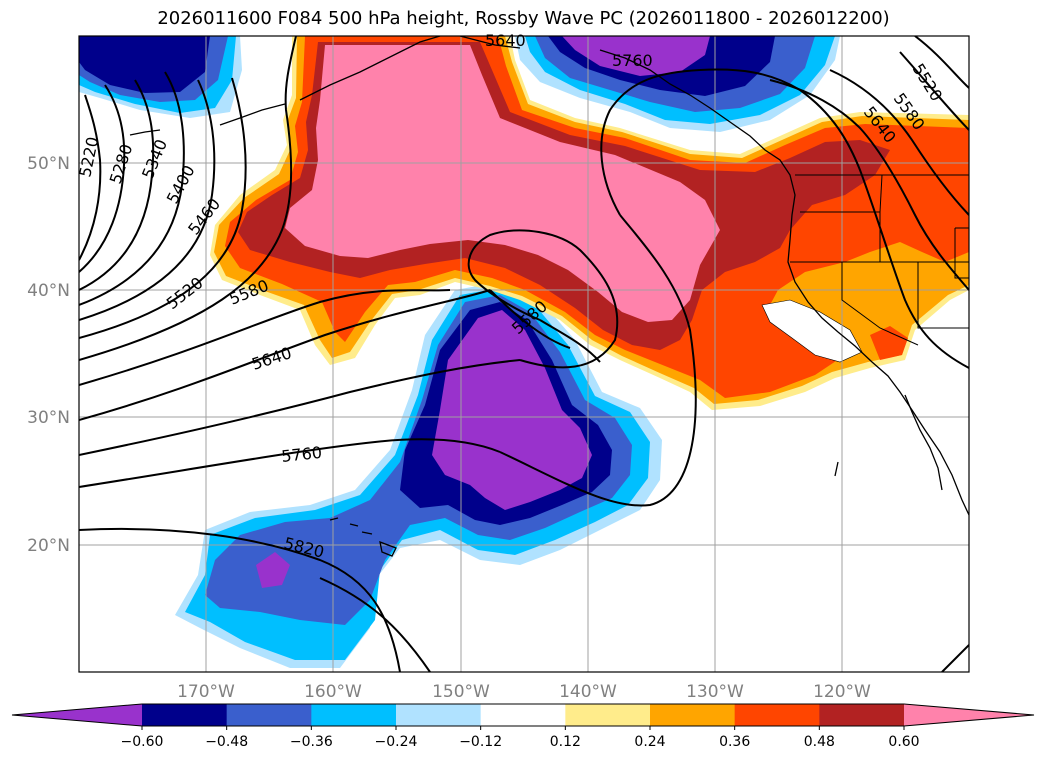 The height and width of the screenshot is (765, 1047). Describe the element at coordinates (505, 40) in the screenshot. I see `contour-label: 5640` at that location.